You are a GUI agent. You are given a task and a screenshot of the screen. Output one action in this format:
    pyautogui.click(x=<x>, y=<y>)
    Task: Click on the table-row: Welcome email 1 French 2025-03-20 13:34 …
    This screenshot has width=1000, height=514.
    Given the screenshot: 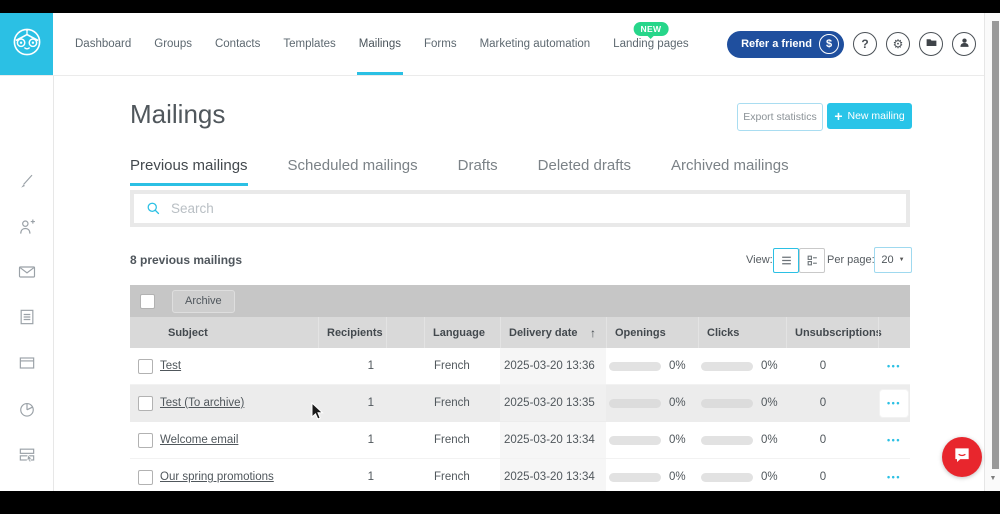 What is the action you would take?
    pyautogui.click(x=520, y=440)
    